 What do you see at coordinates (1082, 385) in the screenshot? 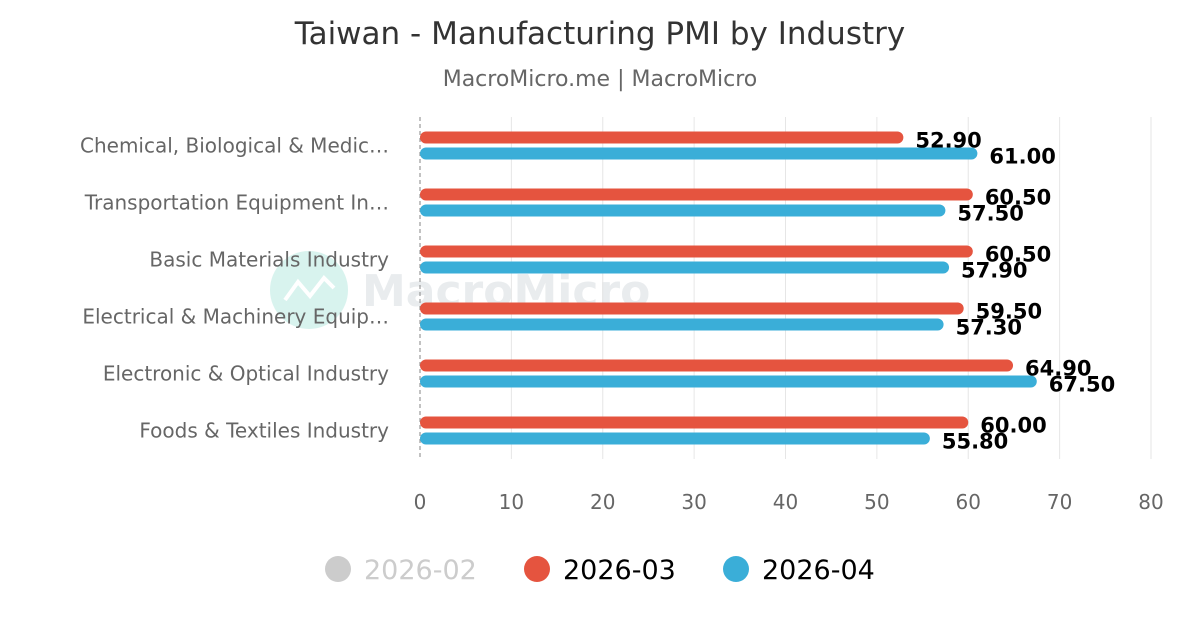
I see `data-label: 67.50` at bounding box center [1082, 385].